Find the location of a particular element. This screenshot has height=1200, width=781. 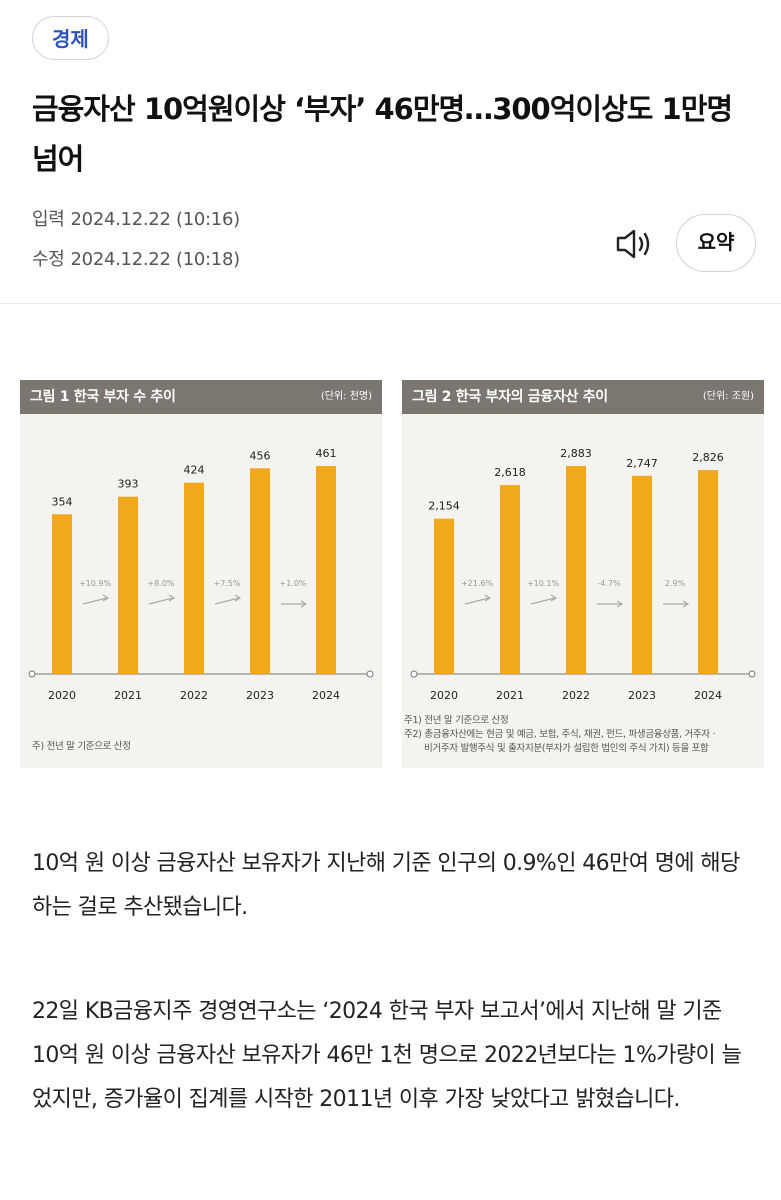

summary-button: 요약 is located at coordinates (716, 243).